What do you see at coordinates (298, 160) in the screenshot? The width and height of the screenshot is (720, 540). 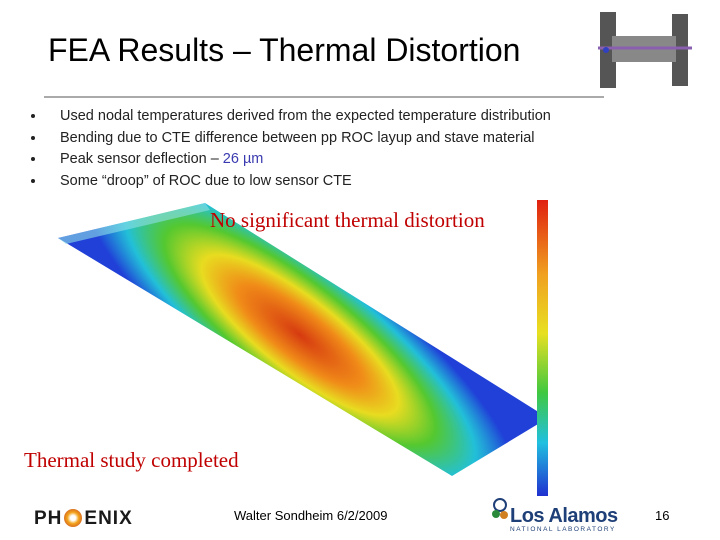 I see `bullet: Peak sensor deflection –26 µm` at bounding box center [298, 160].